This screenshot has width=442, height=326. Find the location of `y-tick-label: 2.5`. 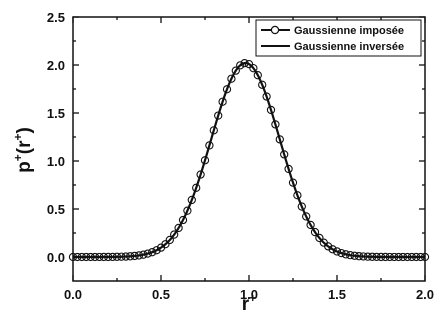

y-tick-label: 2.5 is located at coordinates (56, 17).